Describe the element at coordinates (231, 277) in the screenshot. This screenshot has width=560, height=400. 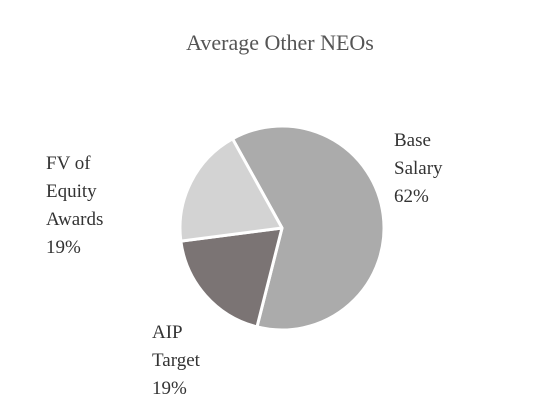
I see `pie-slice-aip-target` at that location.